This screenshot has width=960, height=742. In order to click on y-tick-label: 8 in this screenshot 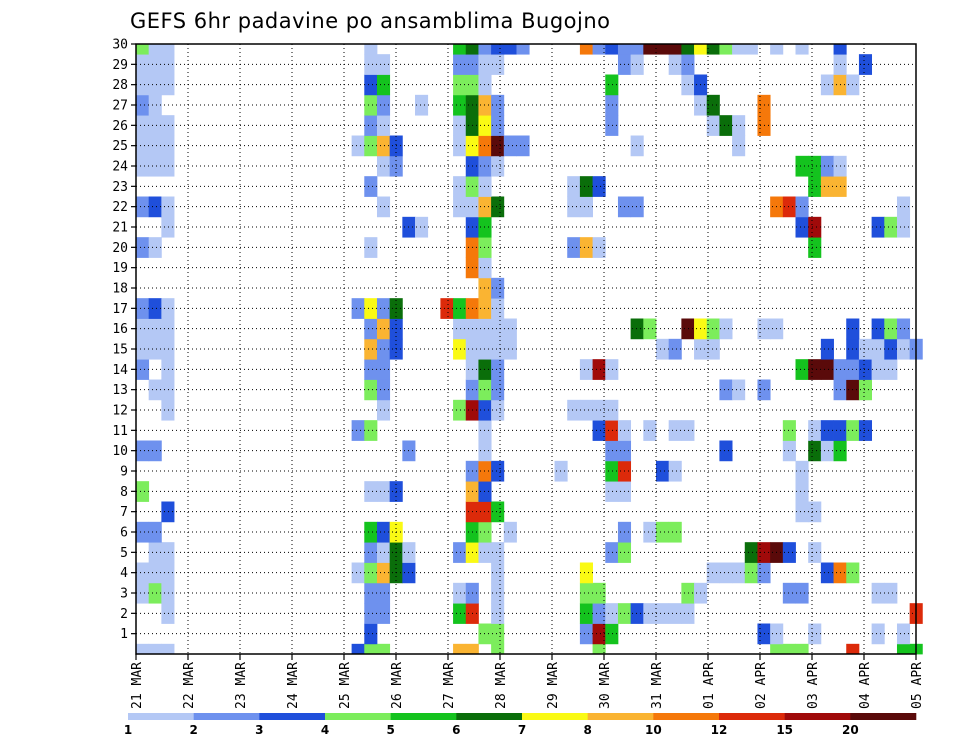, I will do `click(124, 492)`.